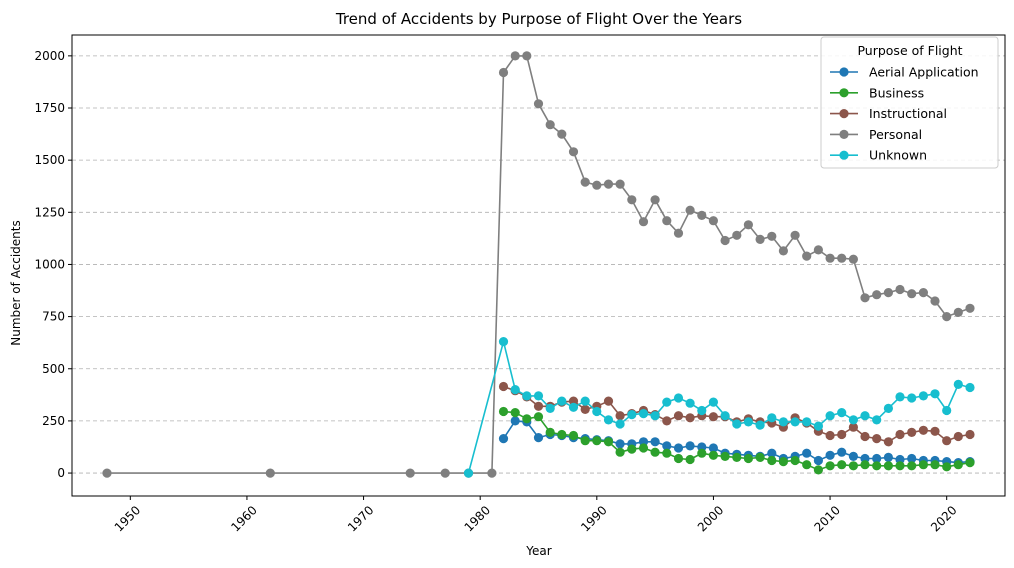 The height and width of the screenshot is (568, 1014). I want to click on legend-item: Unknown, so click(878, 155).